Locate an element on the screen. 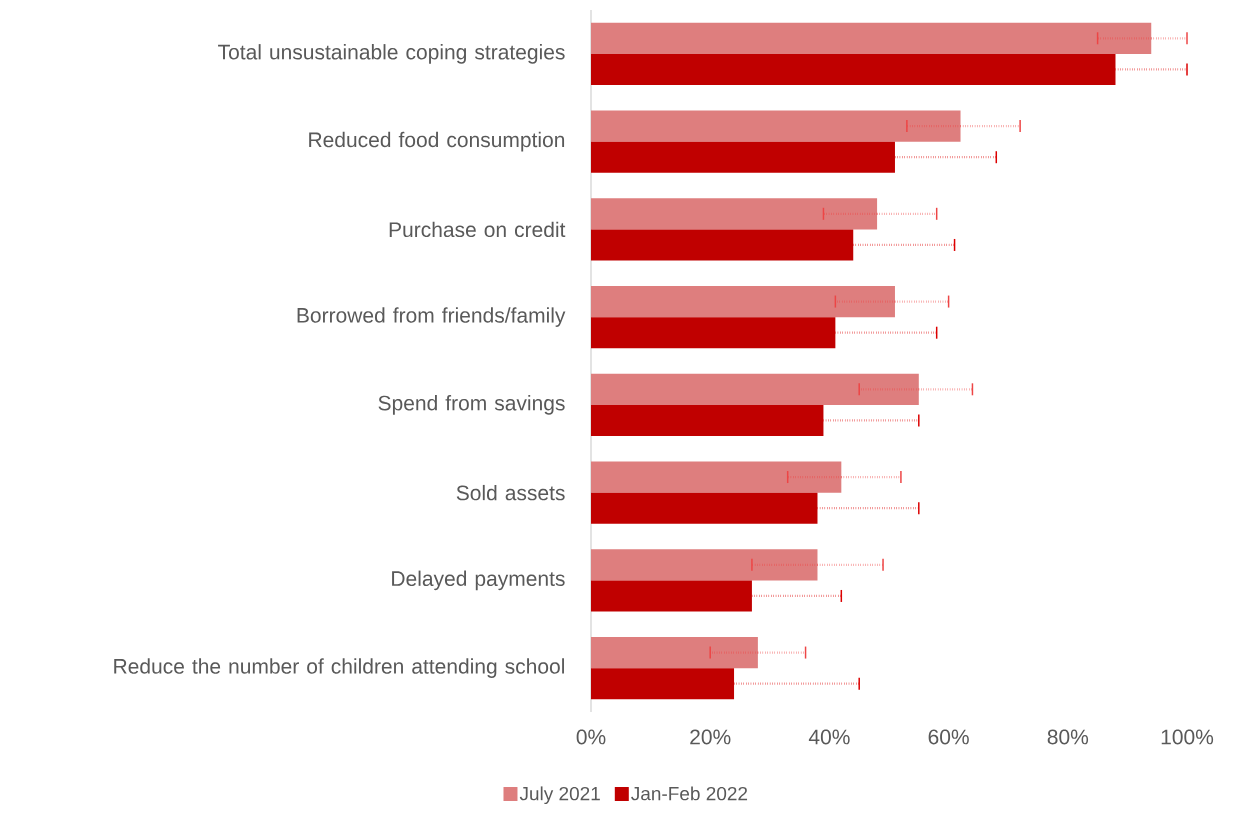  y-tick-label: Borrowed from friends/family is located at coordinates (431, 317).